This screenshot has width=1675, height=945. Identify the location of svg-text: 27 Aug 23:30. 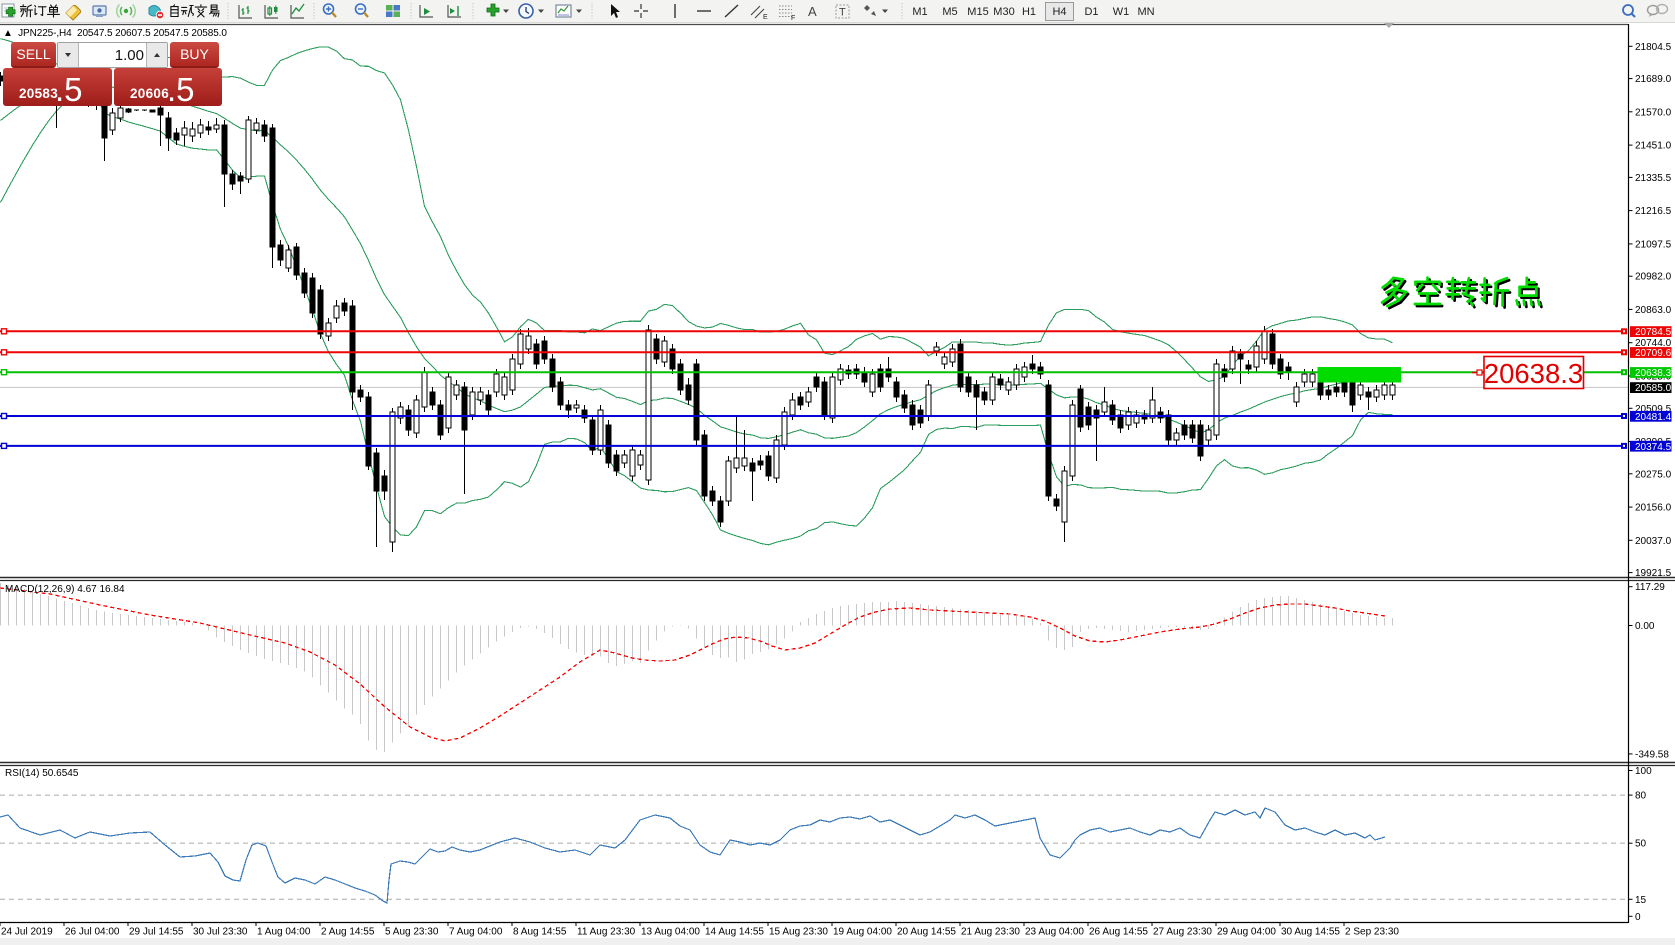
(1182, 932).